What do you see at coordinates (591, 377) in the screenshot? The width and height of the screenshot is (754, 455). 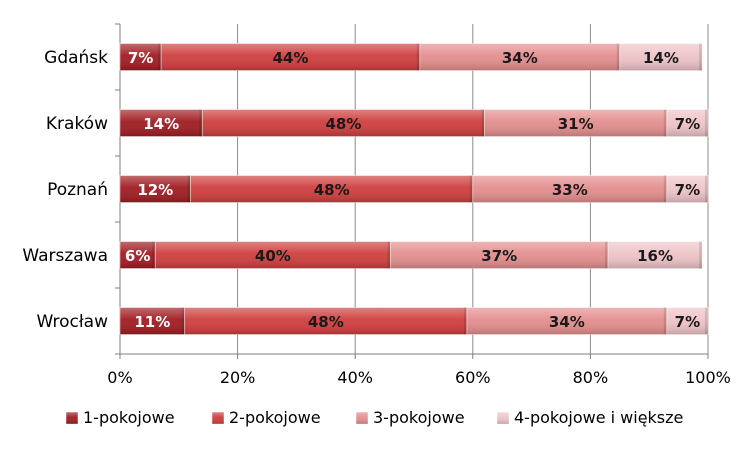 I see `x-tick-label: 80%` at bounding box center [591, 377].